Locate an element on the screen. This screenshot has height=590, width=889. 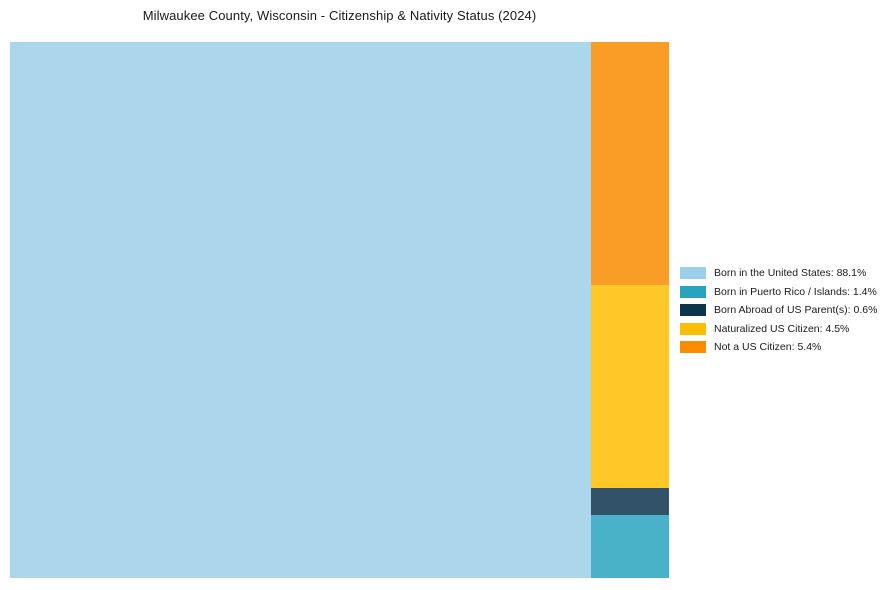
legend-item-born-abroad-of-us-parent-s: Born Abroad of US Parent(s): 0.6% is located at coordinates (778, 310).